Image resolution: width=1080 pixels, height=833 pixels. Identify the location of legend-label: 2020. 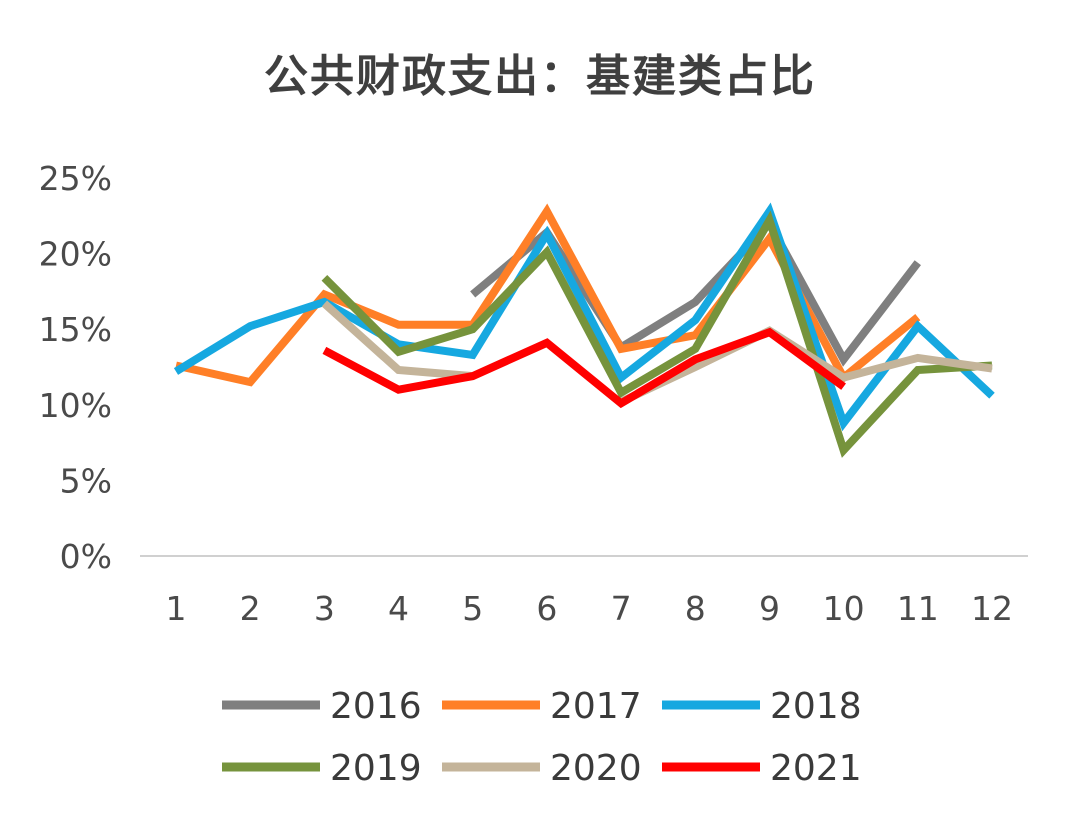
(596, 768).